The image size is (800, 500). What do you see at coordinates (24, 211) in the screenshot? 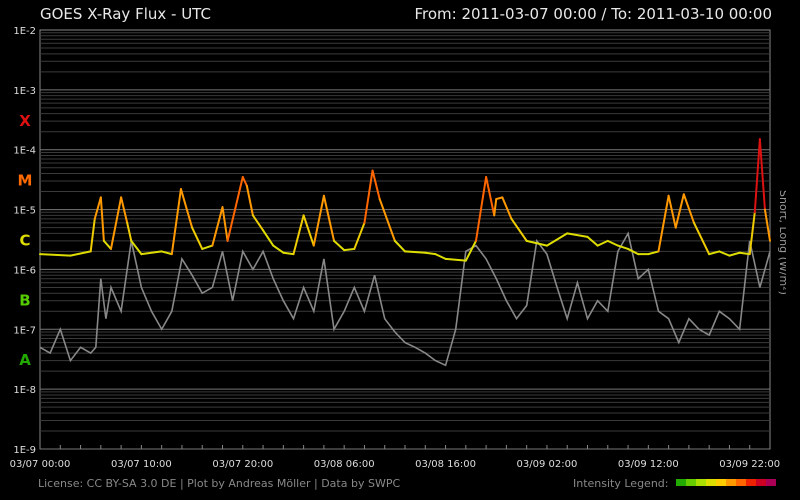
I see `y-tick-label: 1E-5` at bounding box center [24, 211].